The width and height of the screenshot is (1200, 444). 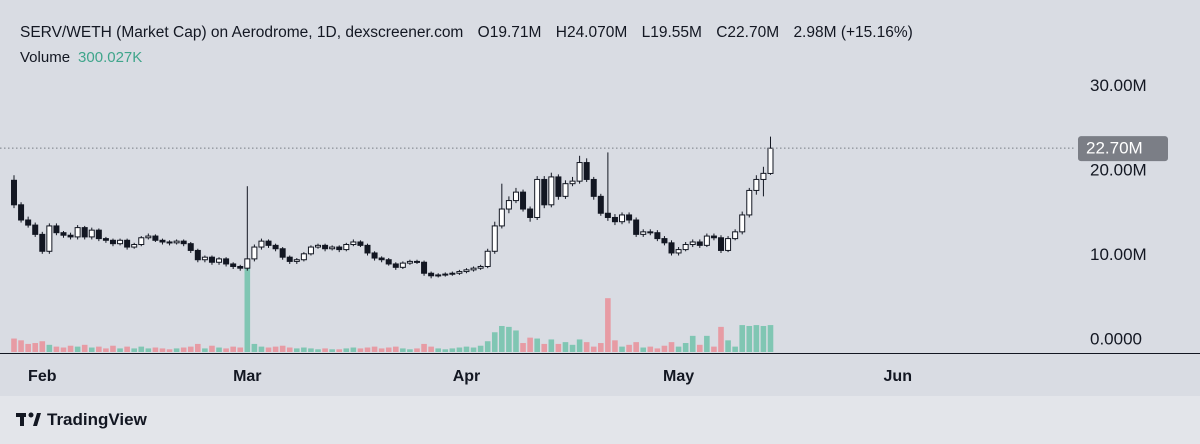 I want to click on y-tick-label: 10.00M, so click(x=1118, y=254).